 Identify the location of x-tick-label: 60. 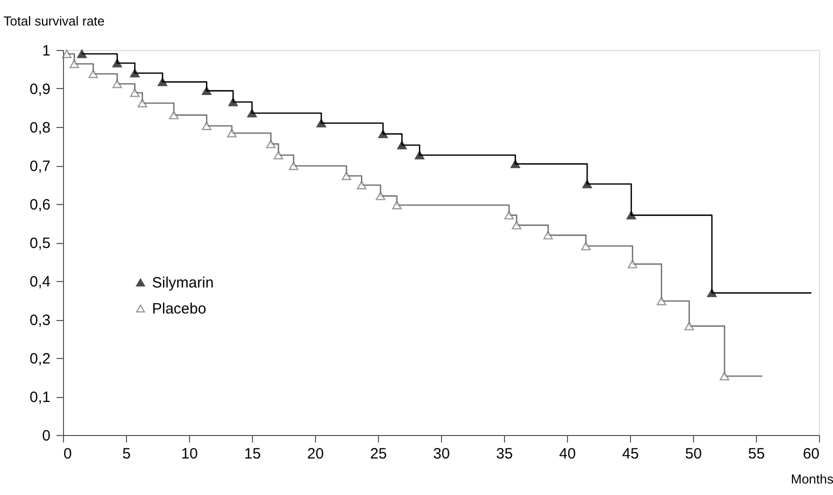
(811, 454).